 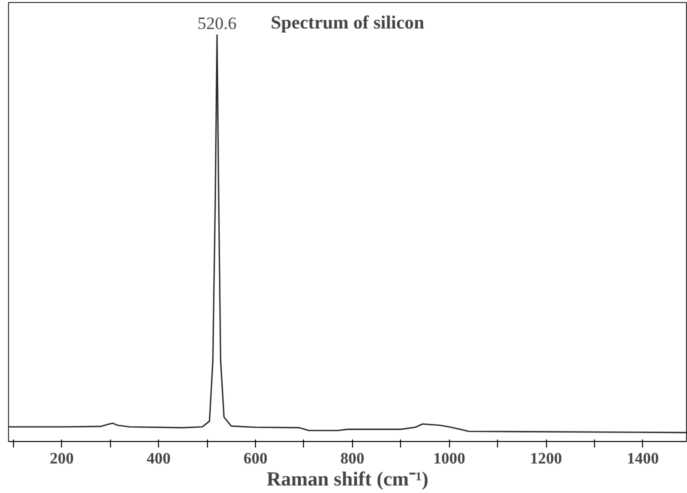 I want to click on x-tick-label: 1000, so click(x=449, y=459).